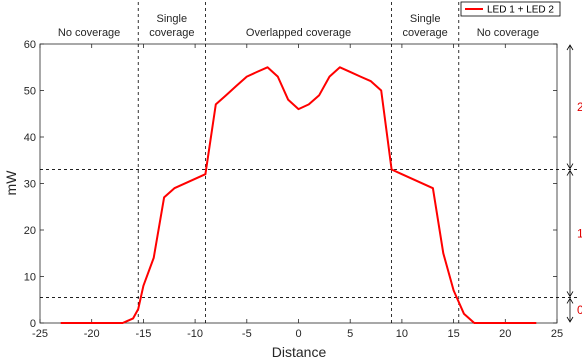 This screenshot has width=582, height=364. I want to click on y-axis-title: mW, so click(11, 183).